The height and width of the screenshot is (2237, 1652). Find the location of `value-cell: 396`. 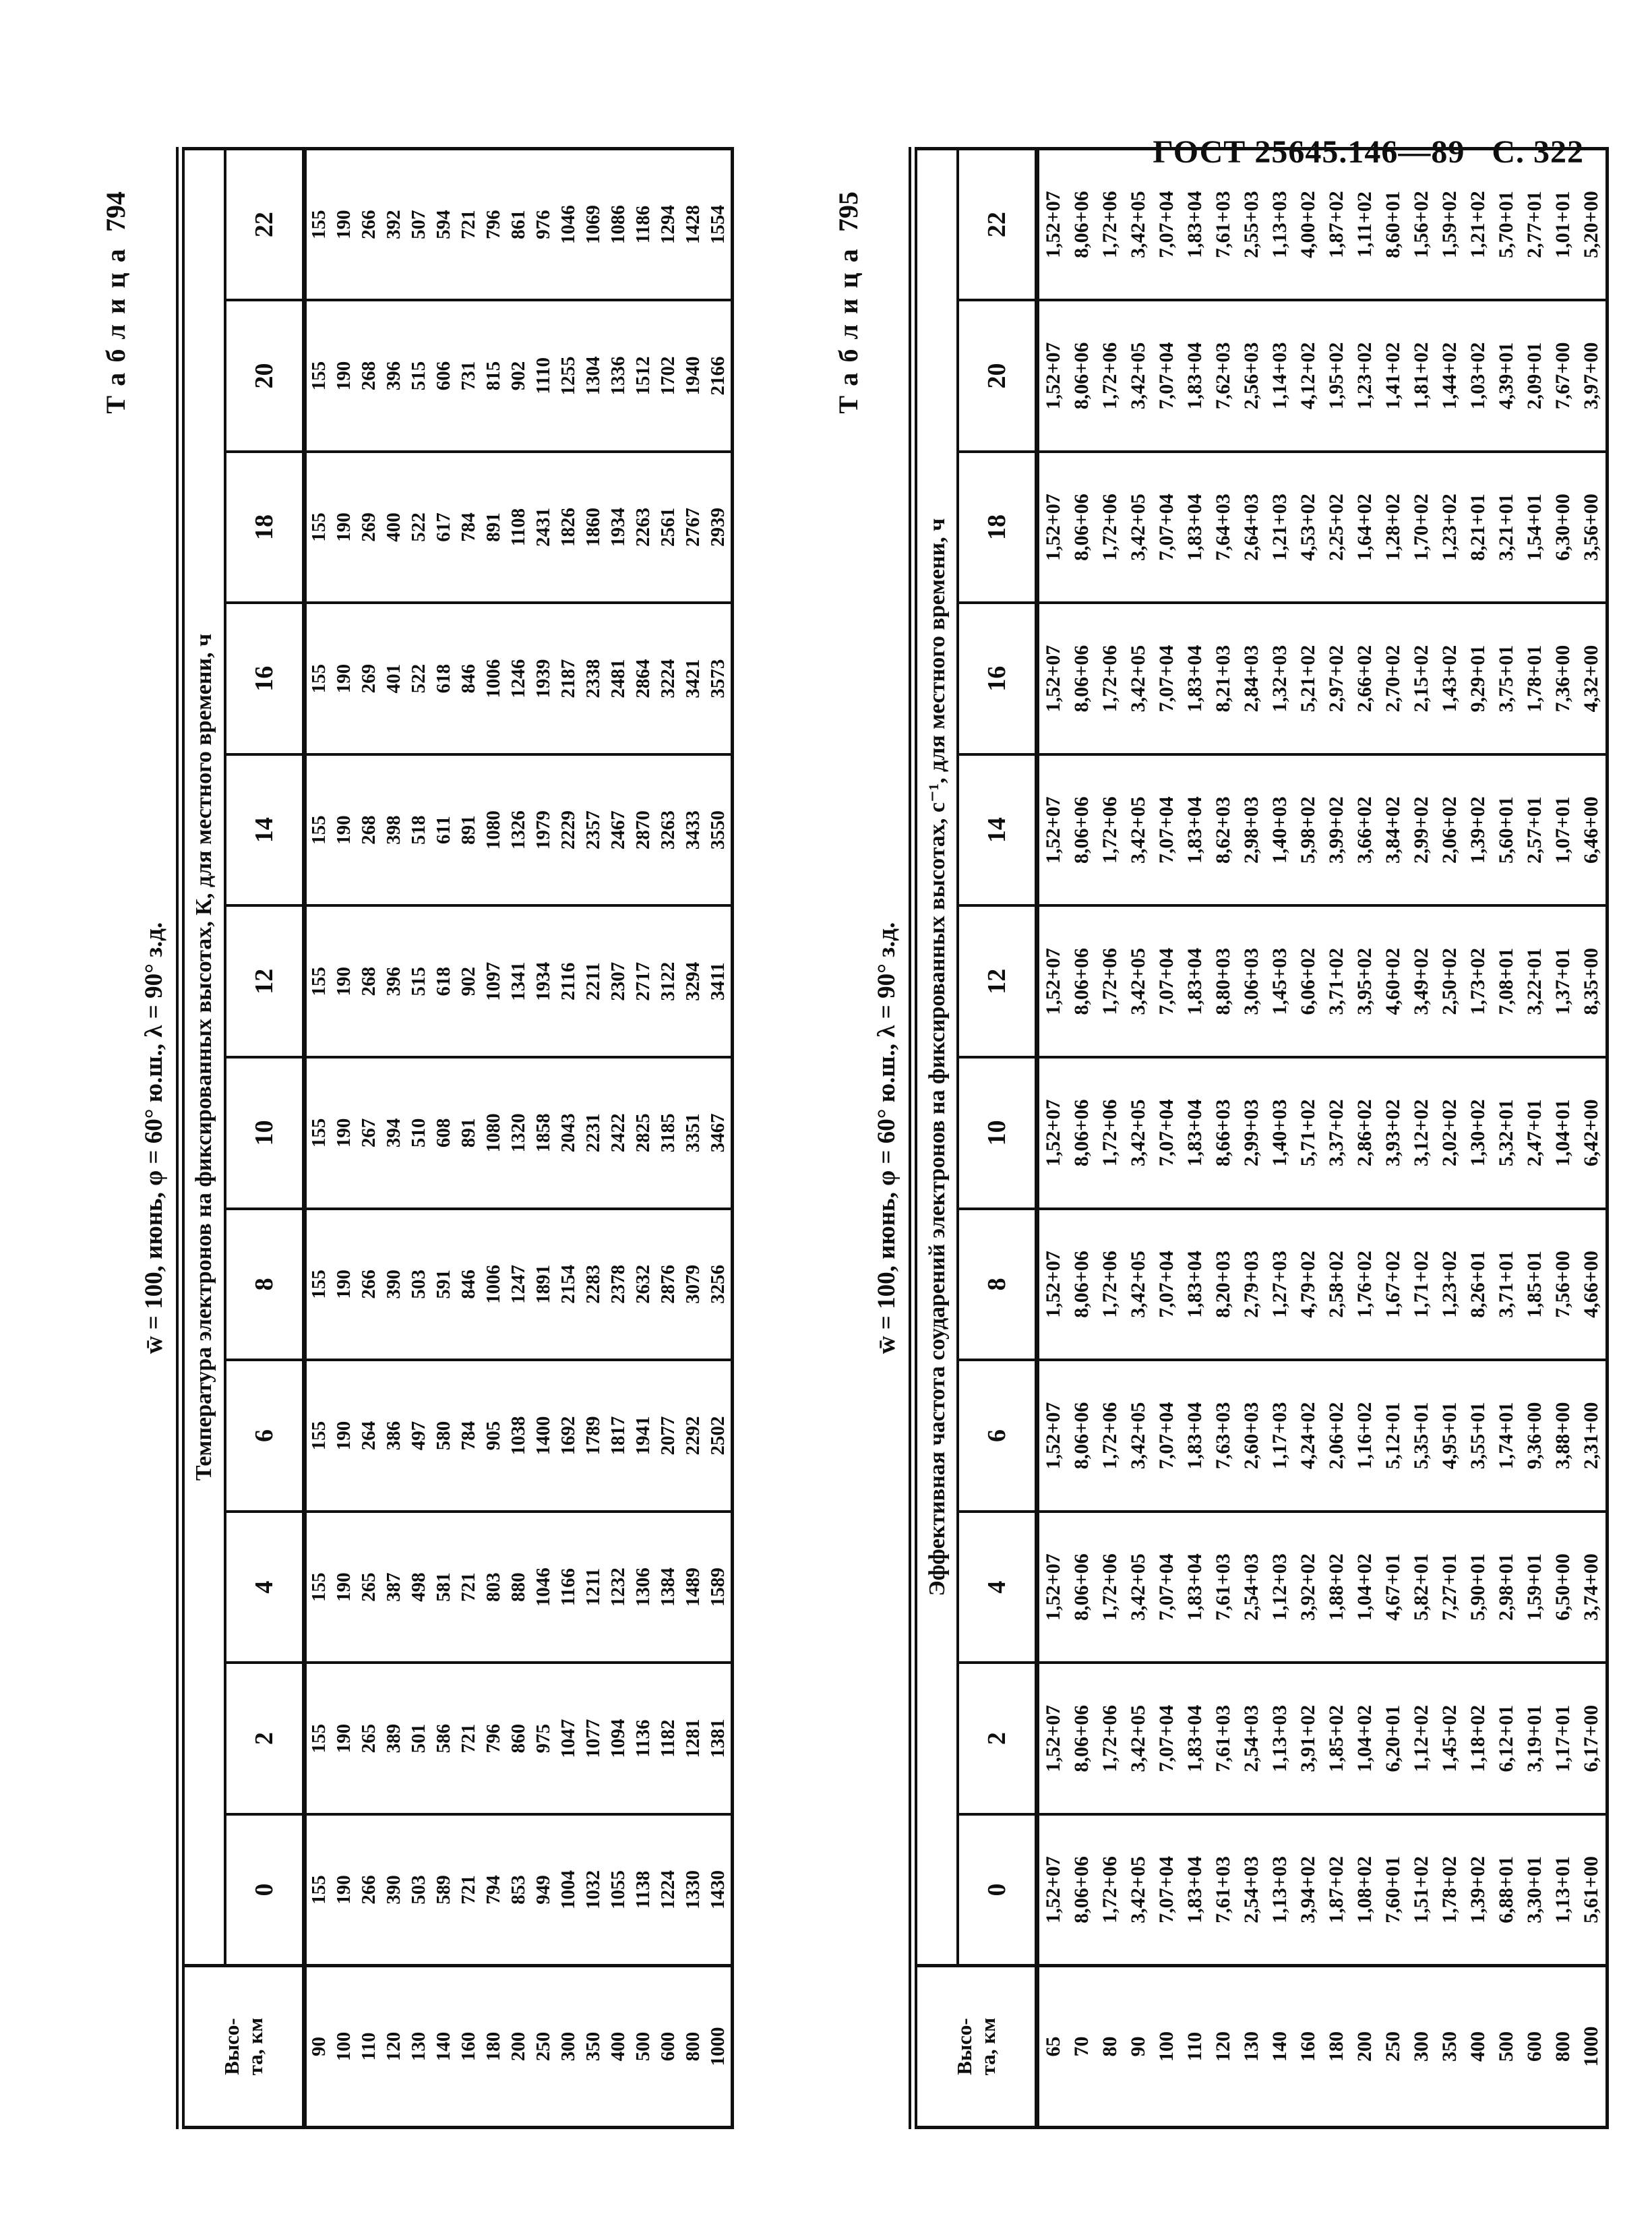

value-cell: 396 is located at coordinates (394, 981).